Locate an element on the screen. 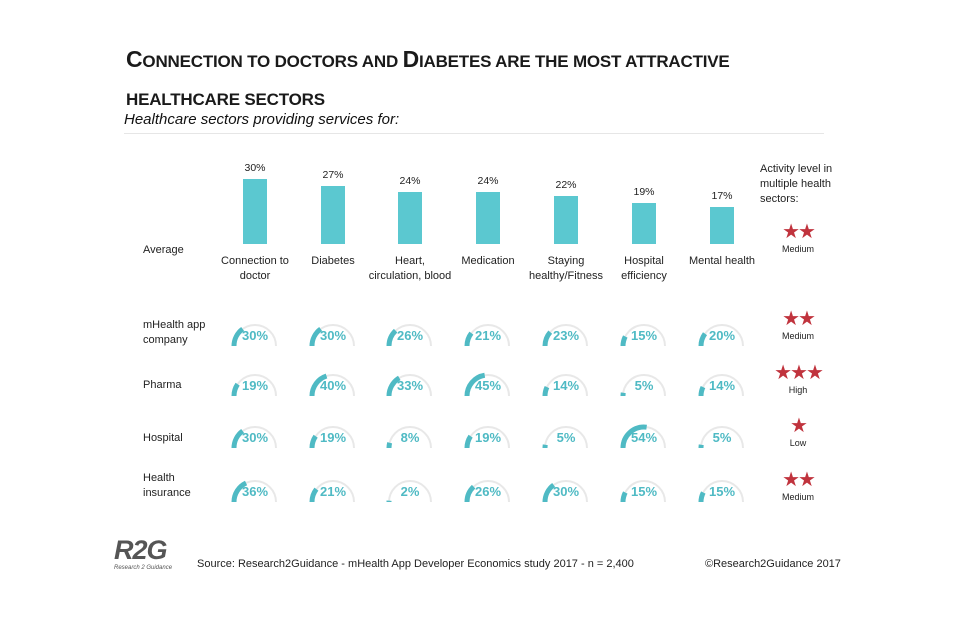 Image resolution: width=965 pixels, height=627 pixels. row-label-average: Average is located at coordinates (163, 250).